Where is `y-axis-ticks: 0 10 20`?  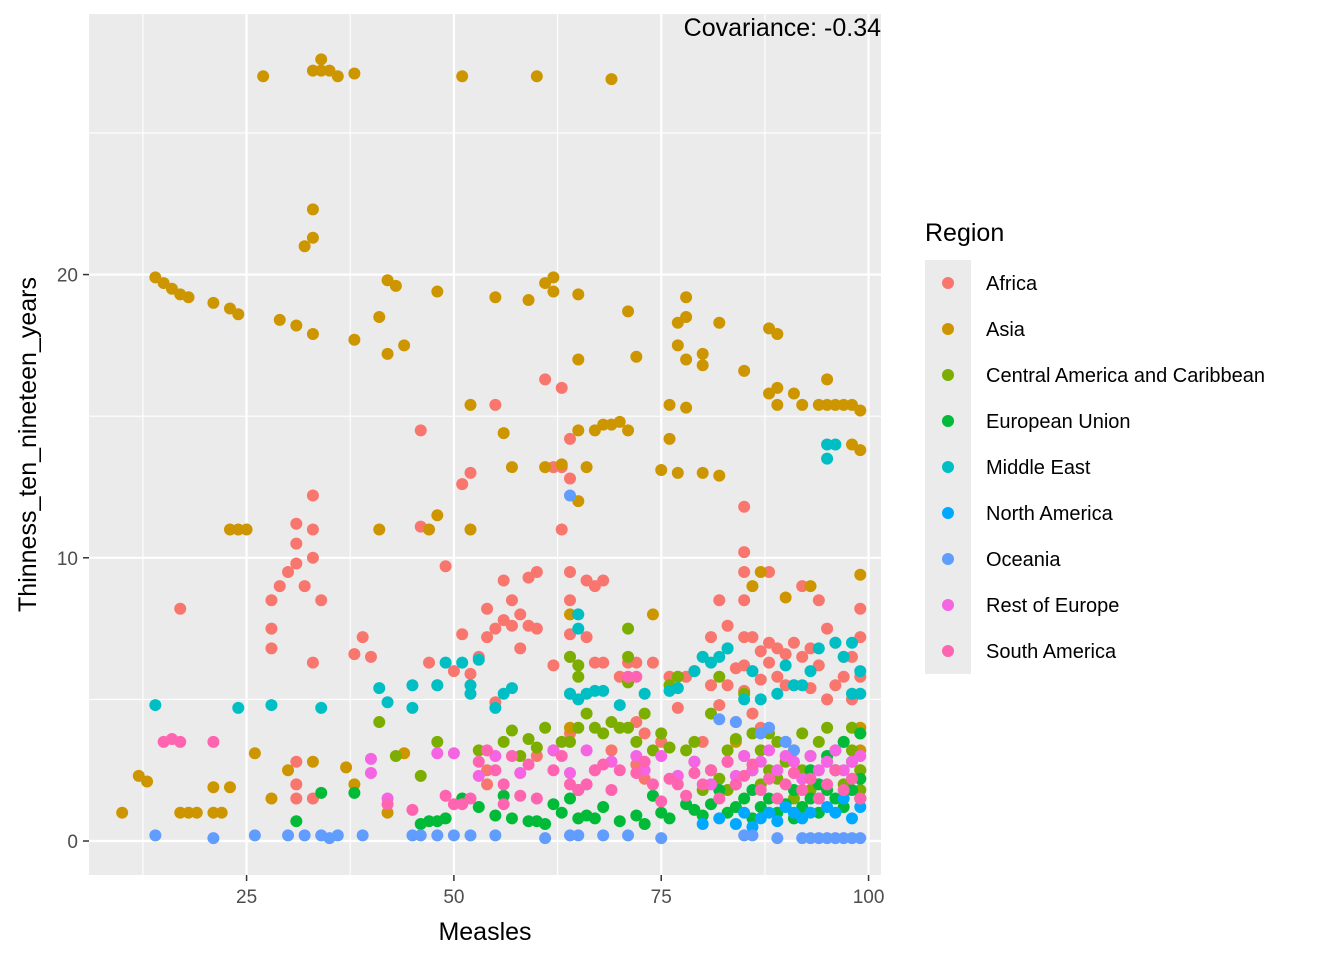 y-axis-ticks: 0 10 20 is located at coordinates (73, 559).